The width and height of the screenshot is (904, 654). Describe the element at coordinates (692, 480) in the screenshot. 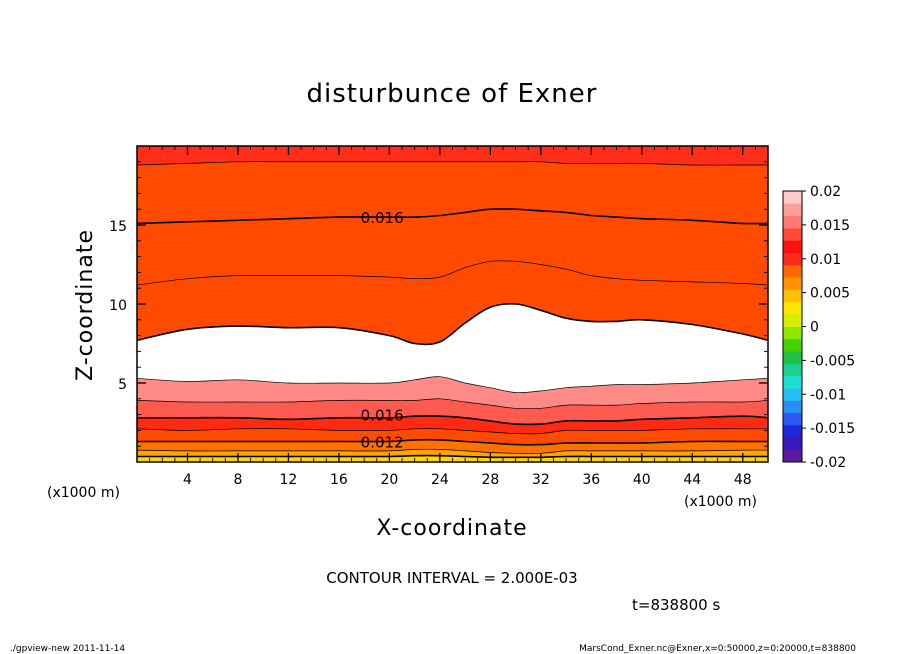

I see `x-tick-label: 44` at that location.